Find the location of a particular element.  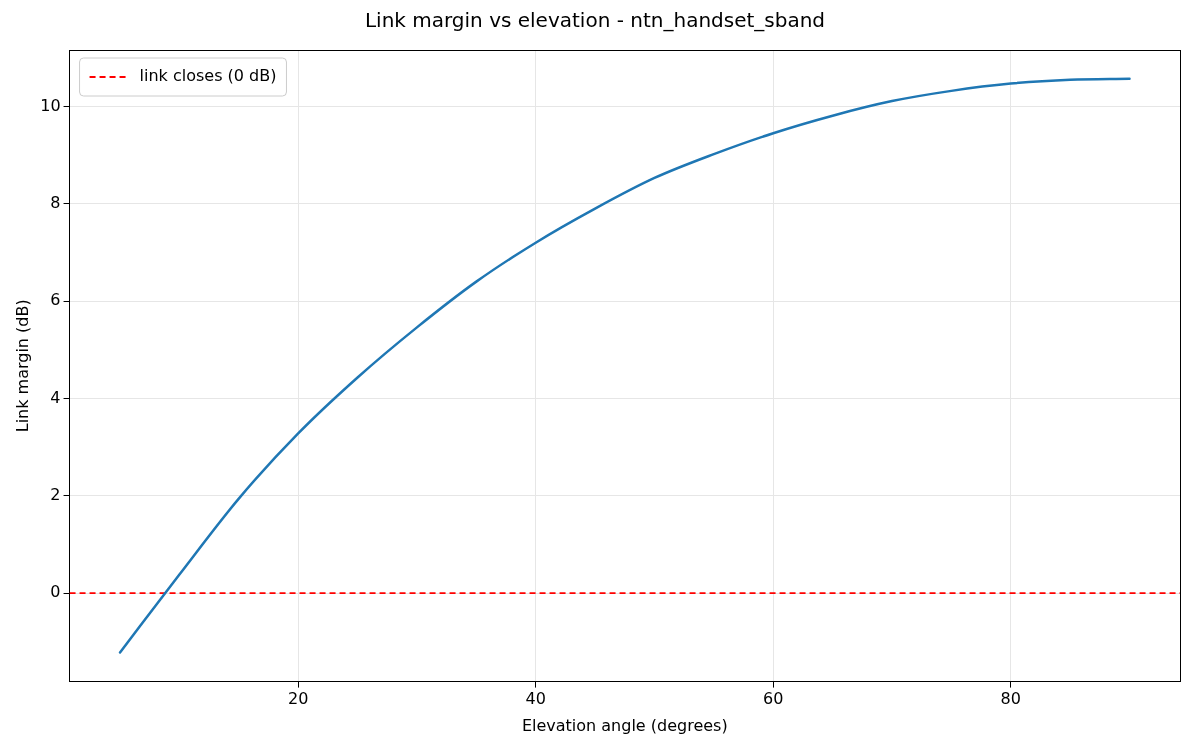

y-tick-label: 10 is located at coordinates (50, 105).